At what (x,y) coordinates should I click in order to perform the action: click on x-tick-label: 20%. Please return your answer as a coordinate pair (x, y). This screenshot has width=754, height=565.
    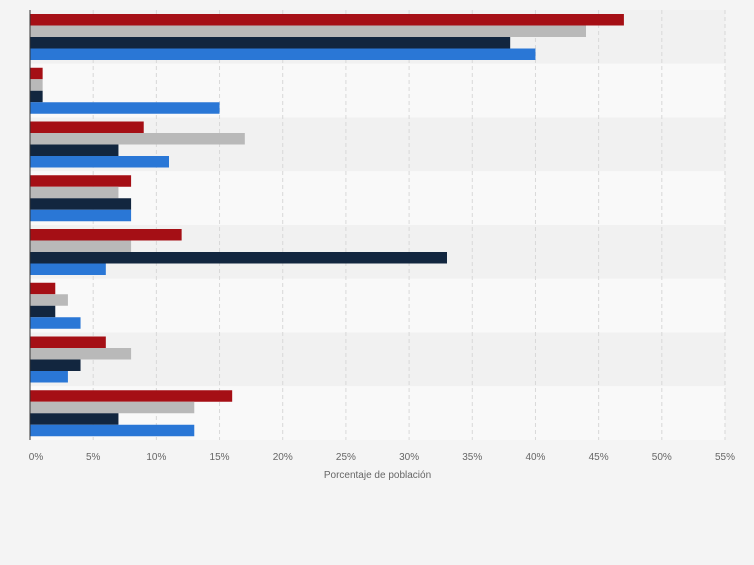
    Looking at the image, I should click on (283, 457).